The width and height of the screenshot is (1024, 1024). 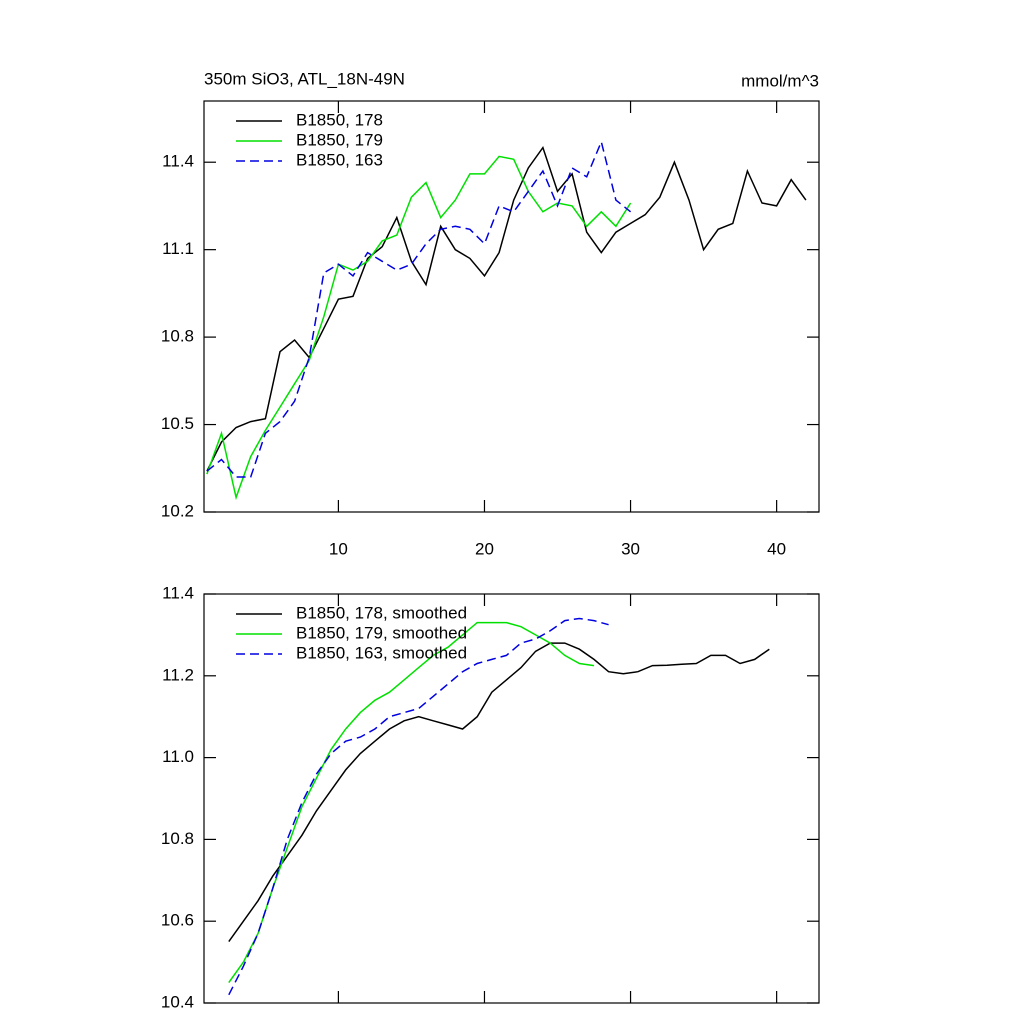 I want to click on y-tick-label: 11.2, so click(x=178, y=674).